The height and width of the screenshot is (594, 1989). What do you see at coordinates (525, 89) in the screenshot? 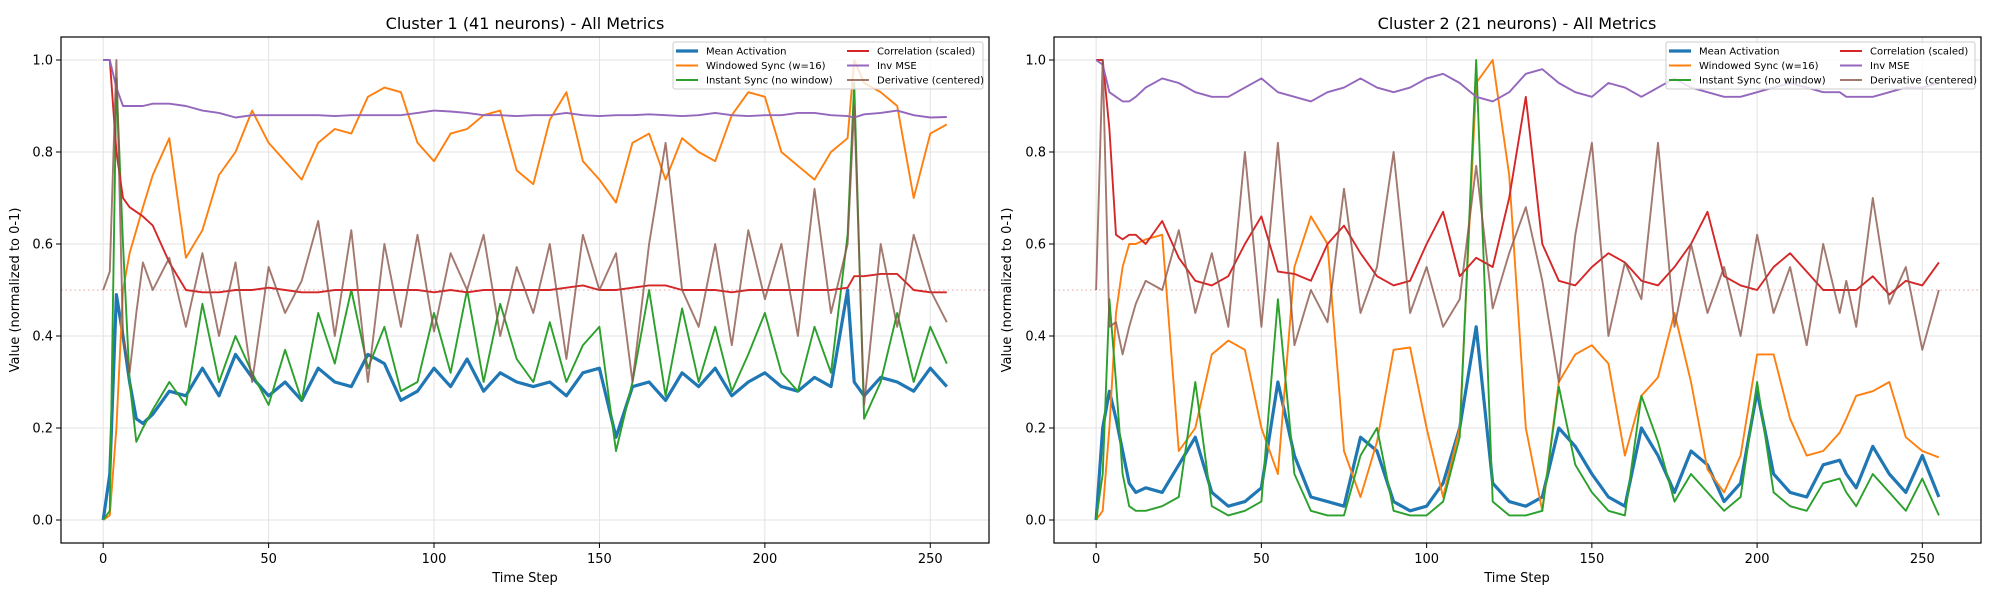
I see `series-line-inv-mse` at bounding box center [525, 89].